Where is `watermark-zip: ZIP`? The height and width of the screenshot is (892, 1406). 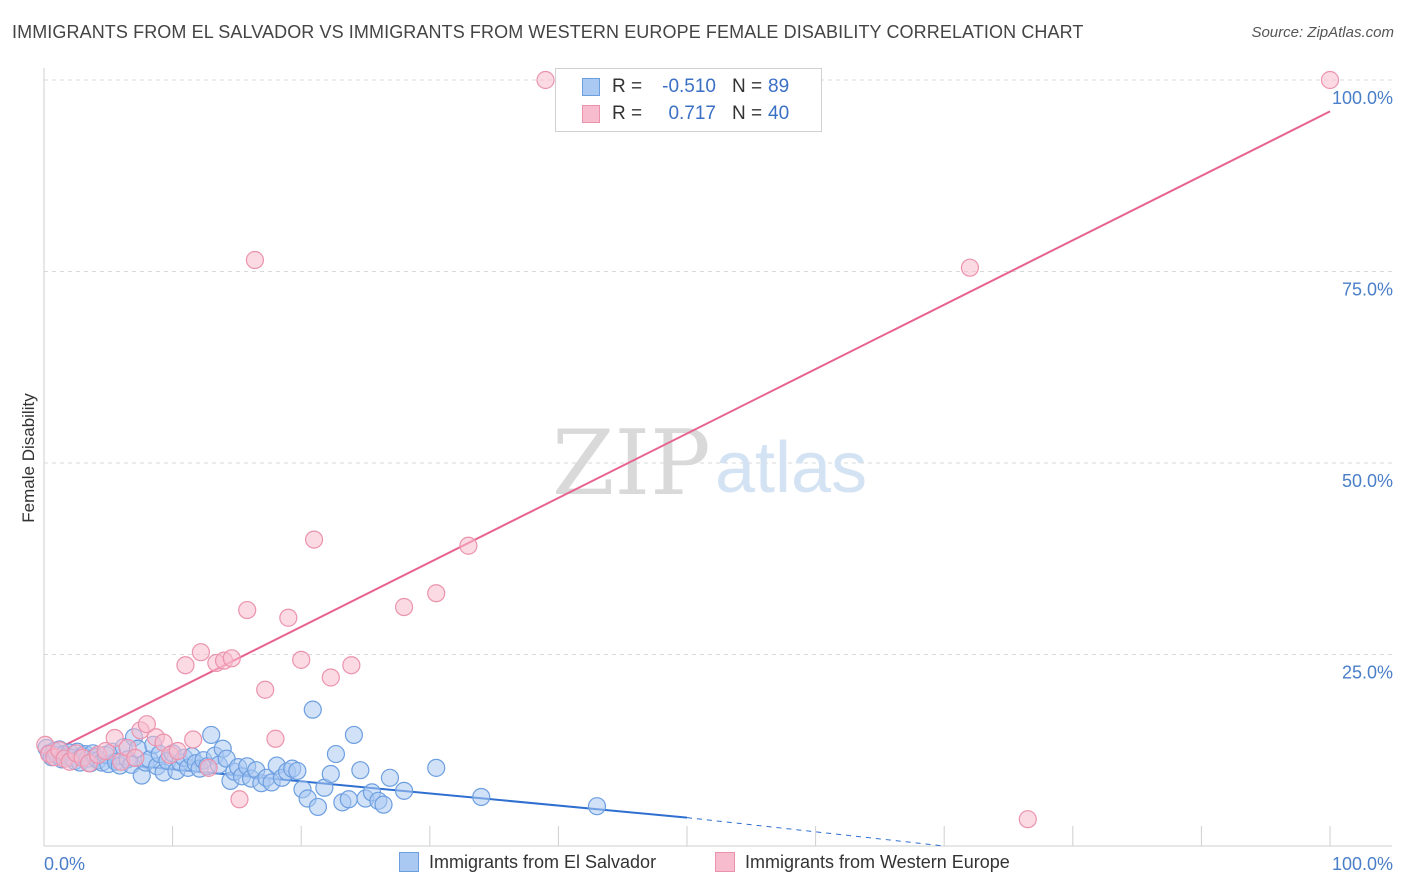
watermark-zip: ZIP is located at coordinates (631, 463).